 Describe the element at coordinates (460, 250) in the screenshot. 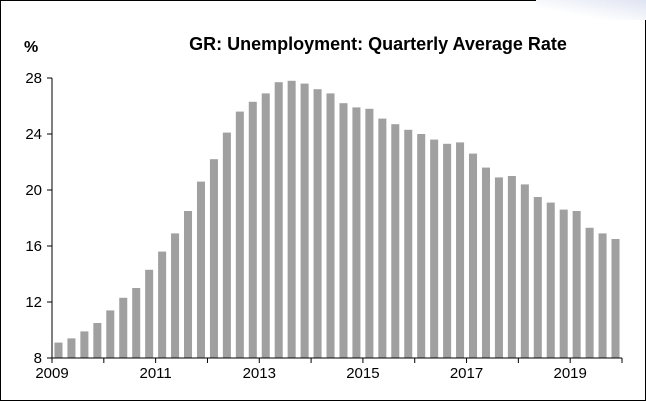

I see `bar-2016-q4` at that location.